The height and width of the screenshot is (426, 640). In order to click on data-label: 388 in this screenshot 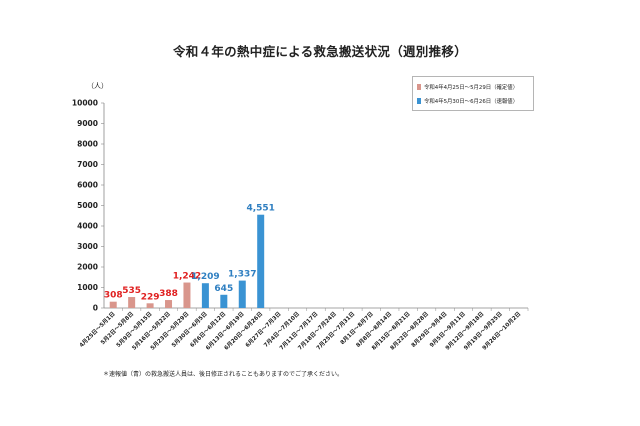, I will do `click(168, 294)`.